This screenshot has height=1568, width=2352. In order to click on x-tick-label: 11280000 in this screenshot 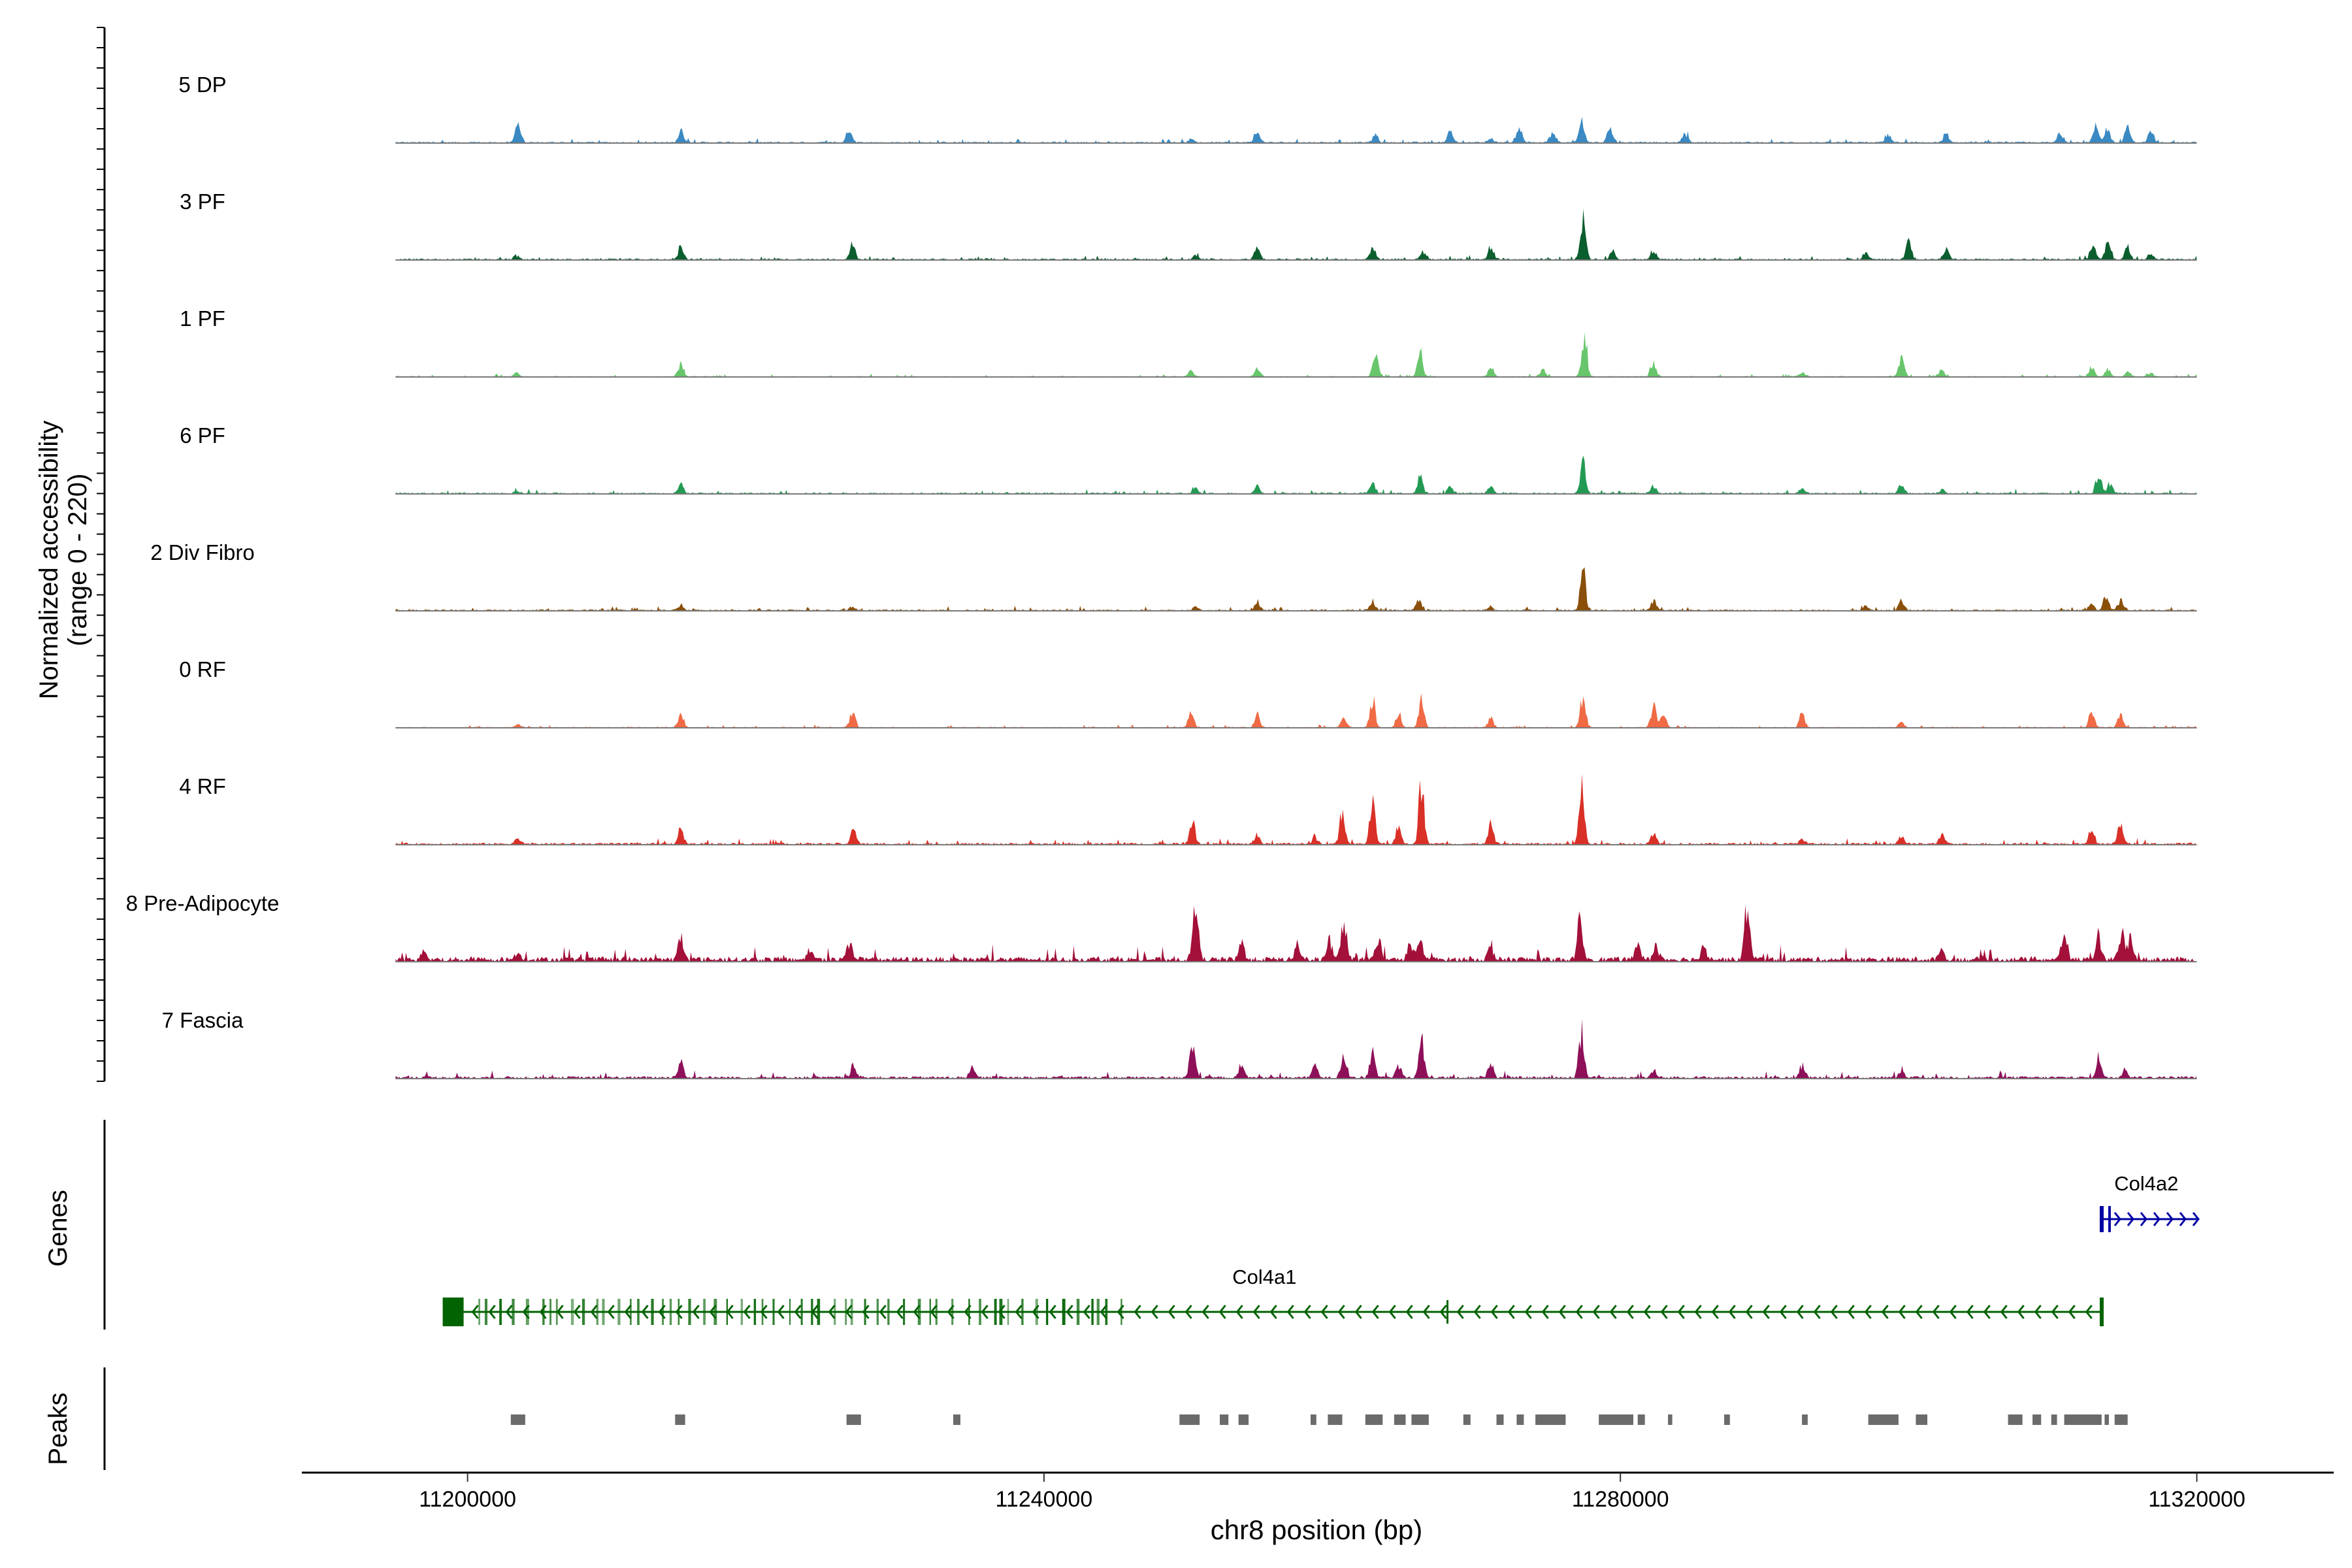, I will do `click(1620, 1499)`.